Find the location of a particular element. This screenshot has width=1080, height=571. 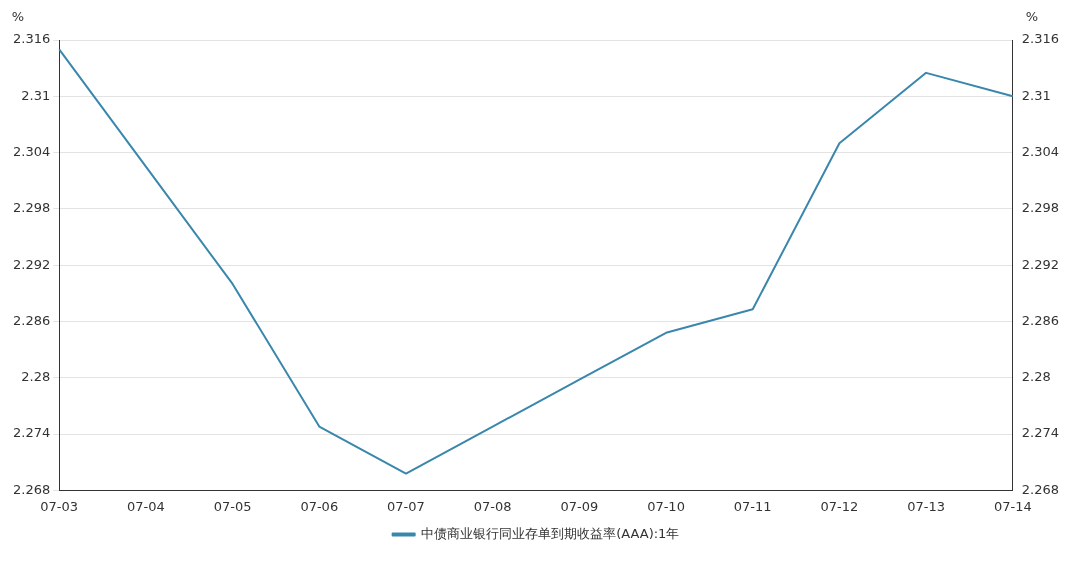

x-tick-label: 07-03 is located at coordinates (59, 506).